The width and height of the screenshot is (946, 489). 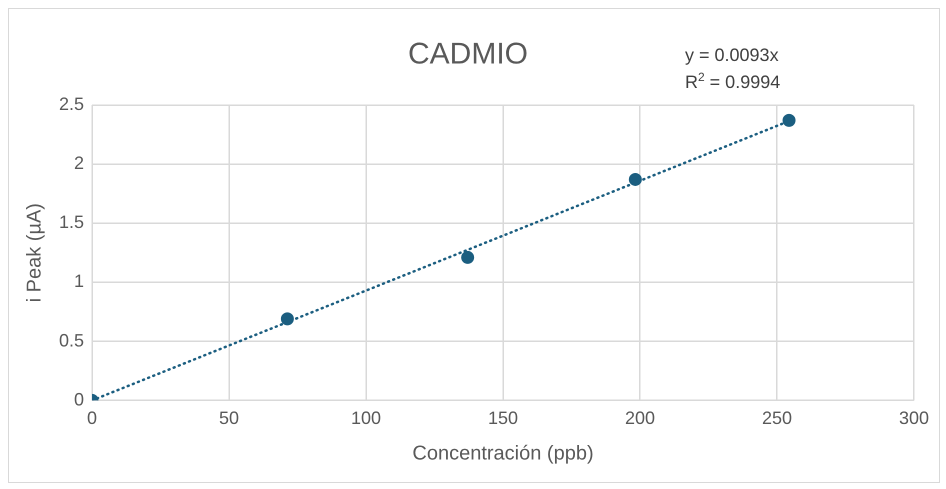 What do you see at coordinates (71, 340) in the screenshot?
I see `y-tick-label: 0.5` at bounding box center [71, 340].